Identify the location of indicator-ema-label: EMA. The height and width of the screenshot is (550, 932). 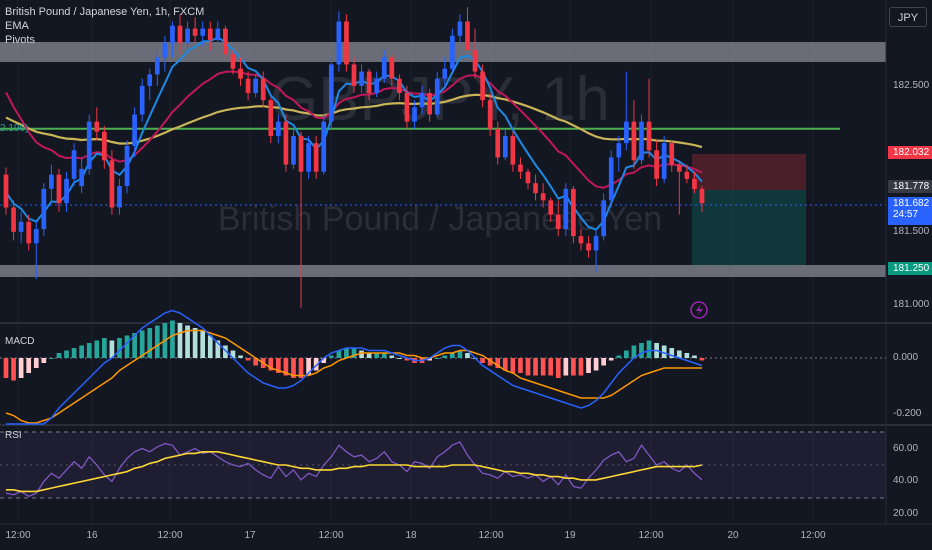
(17, 26).